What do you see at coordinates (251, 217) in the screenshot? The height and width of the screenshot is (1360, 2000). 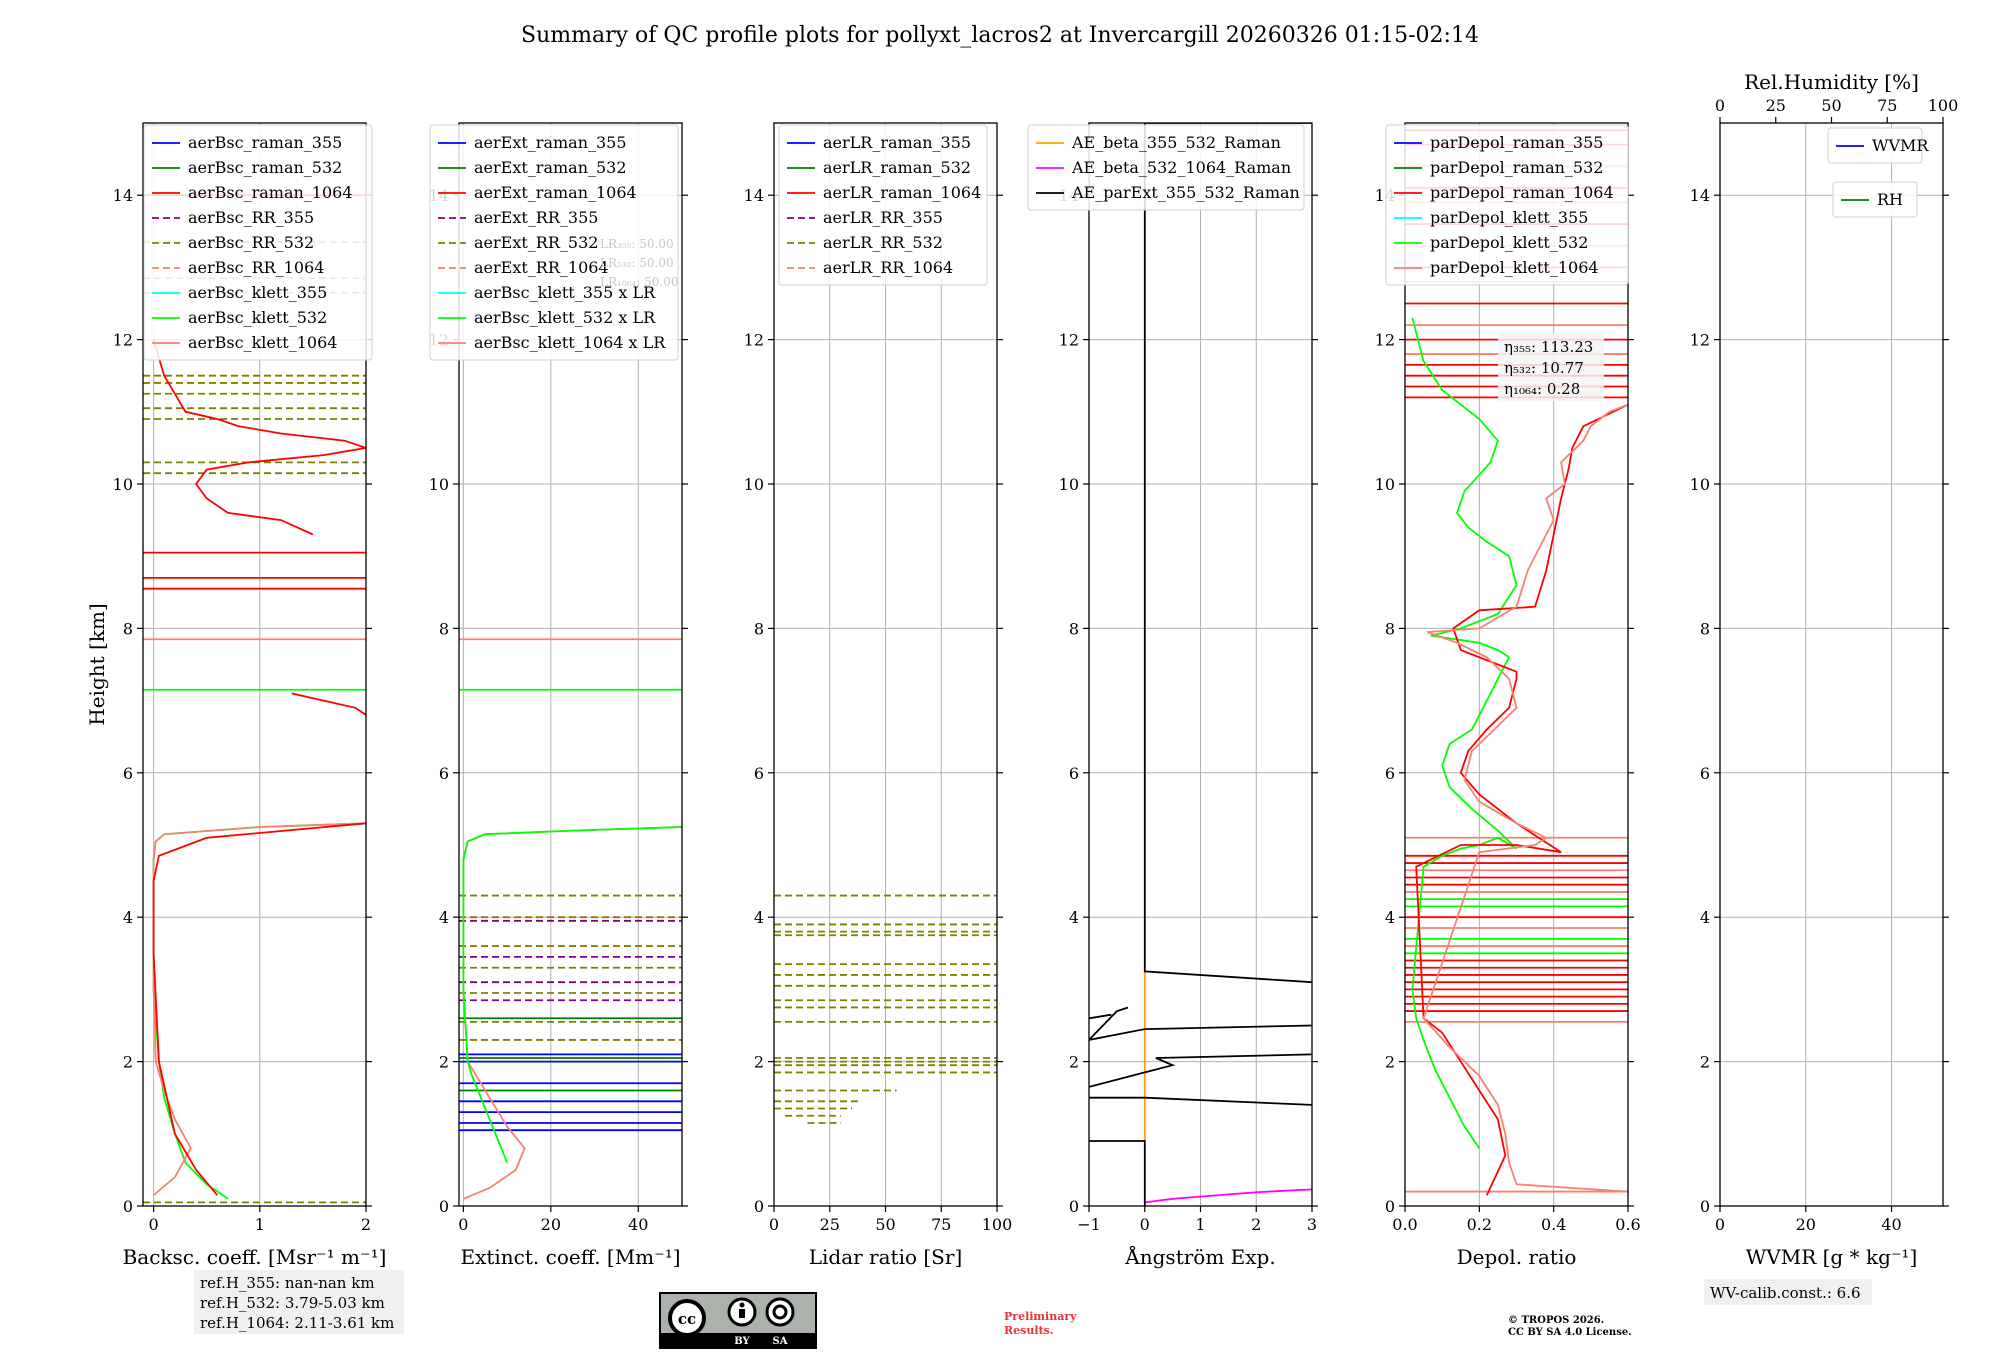 I see `legend-label: aerBsc_RR_355` at bounding box center [251, 217].